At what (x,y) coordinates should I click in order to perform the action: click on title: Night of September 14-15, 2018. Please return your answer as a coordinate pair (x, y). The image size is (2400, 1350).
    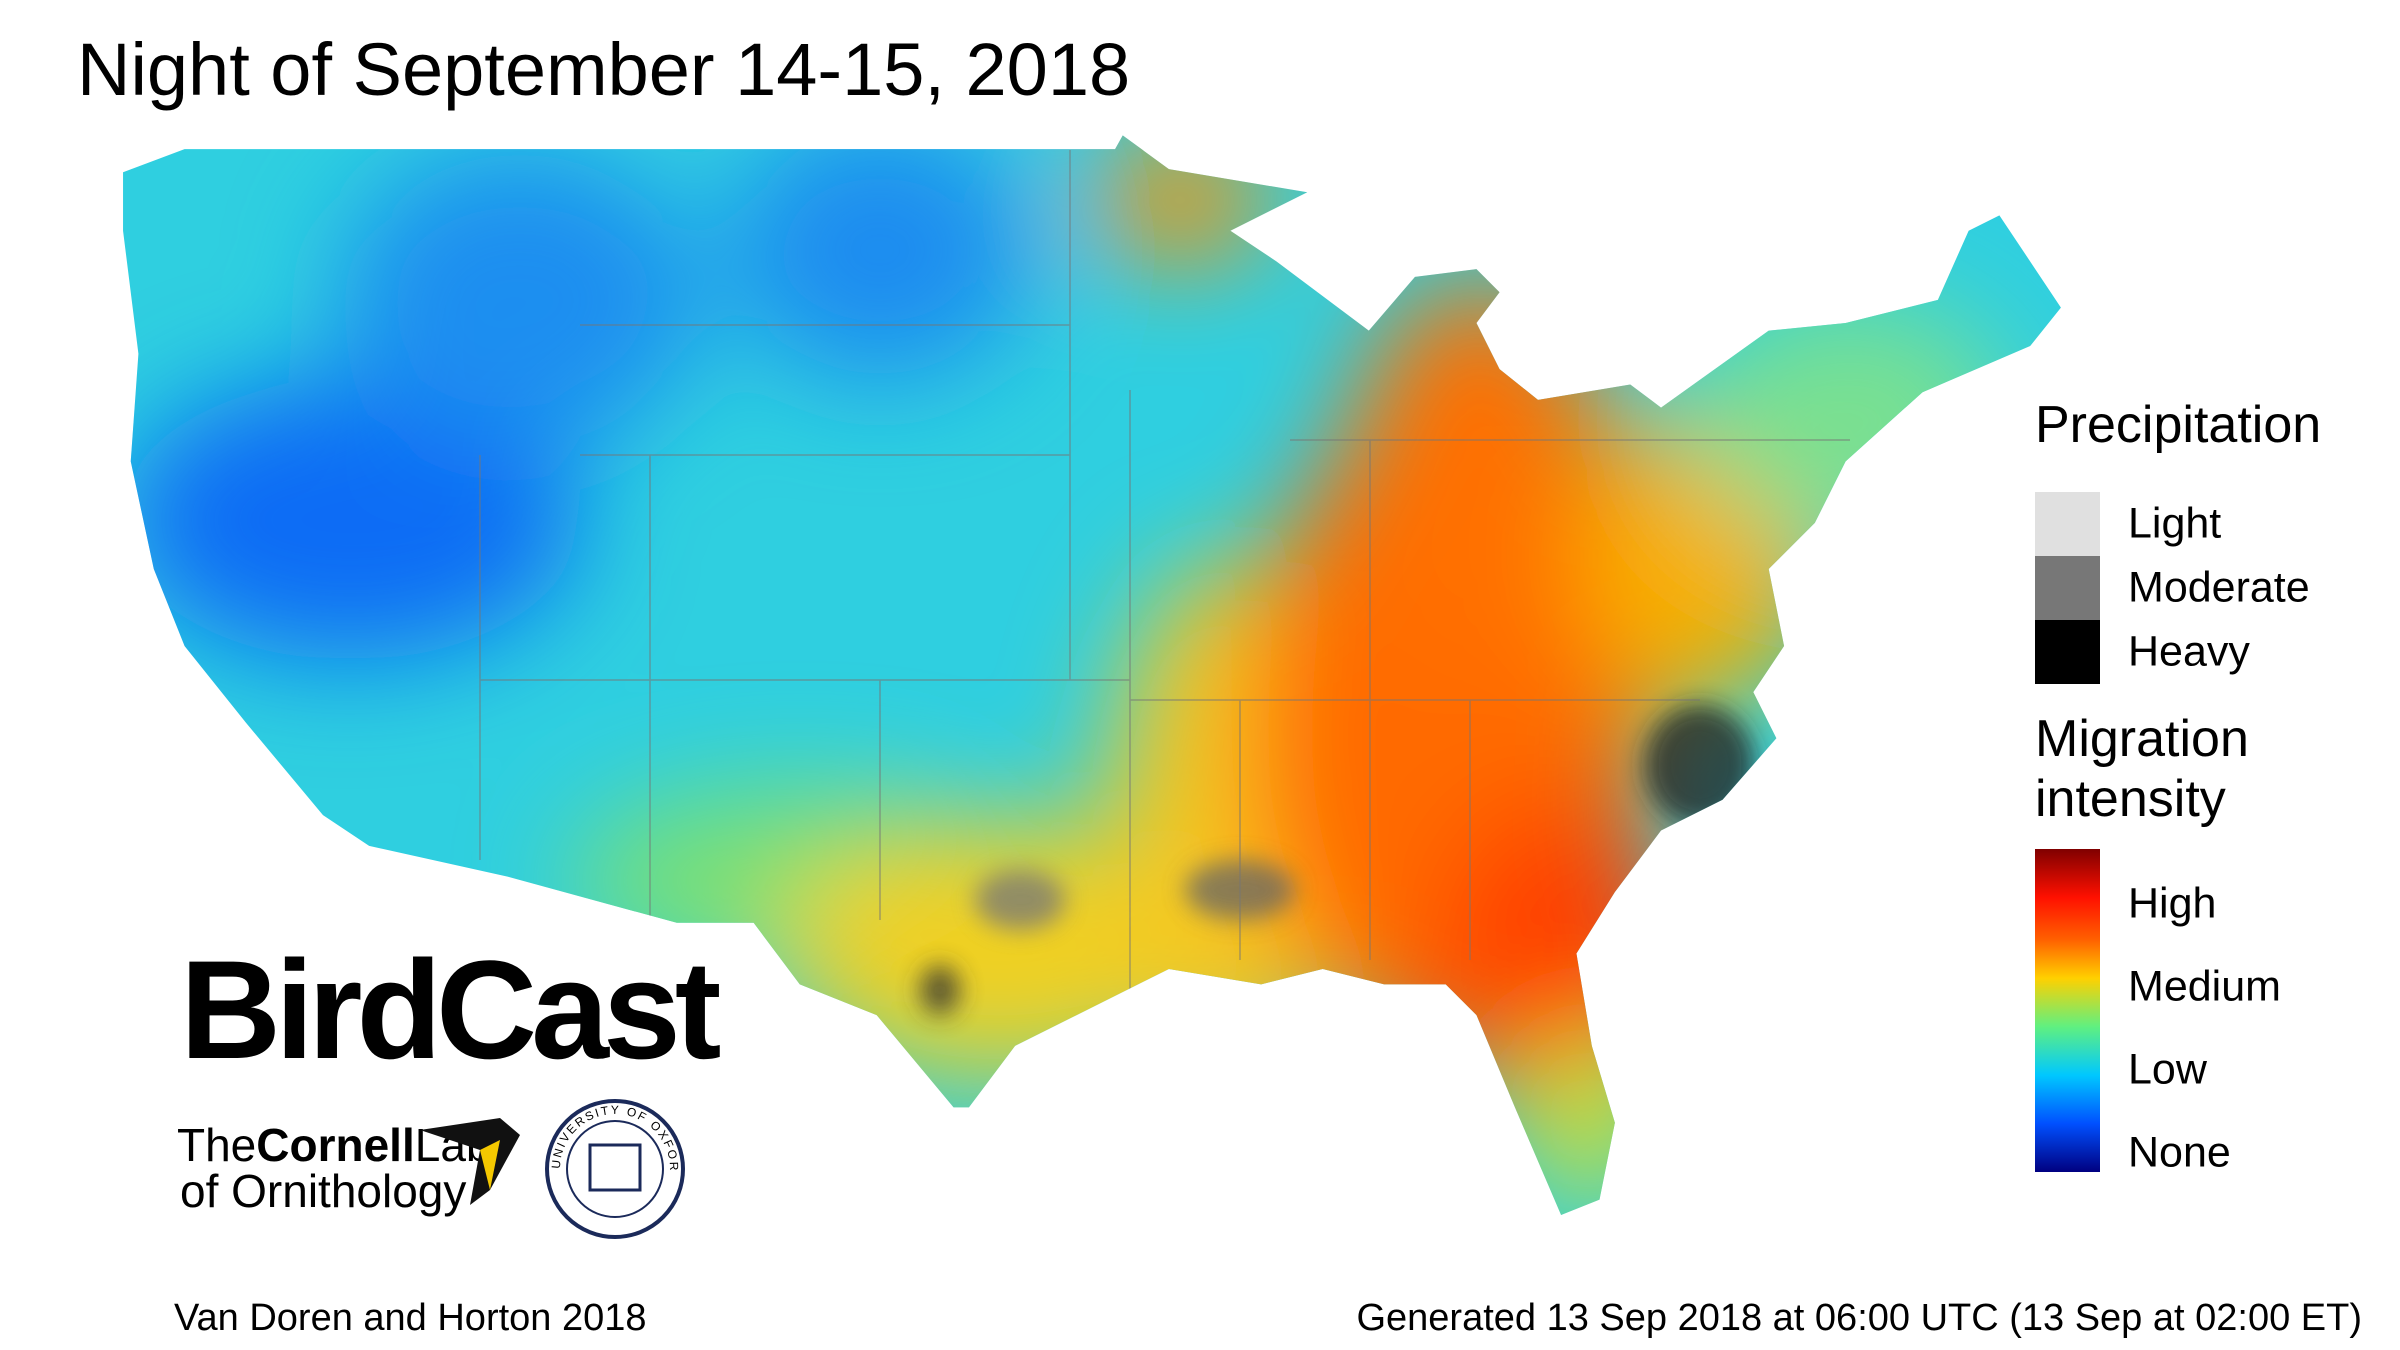
    Looking at the image, I should click on (603, 69).